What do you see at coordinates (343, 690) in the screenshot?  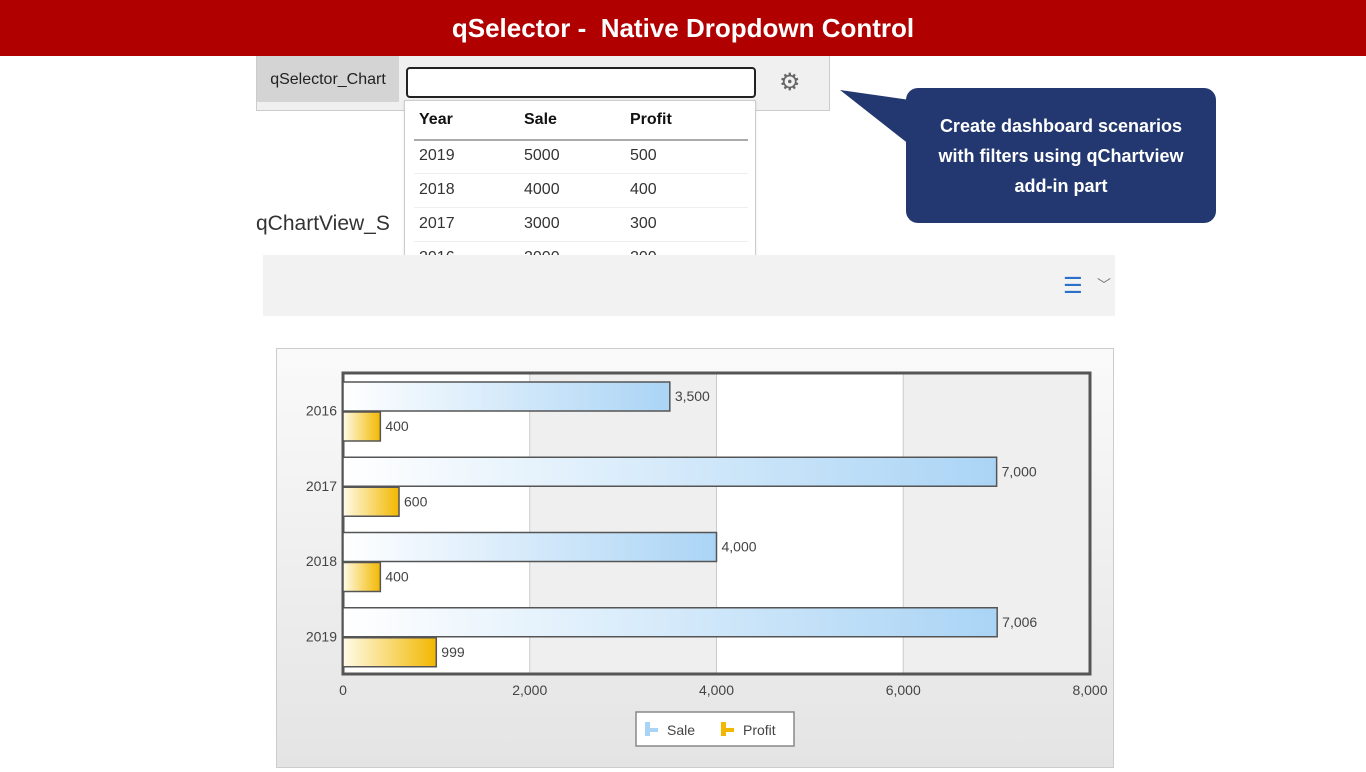 I see `x-tick-label: 0` at bounding box center [343, 690].